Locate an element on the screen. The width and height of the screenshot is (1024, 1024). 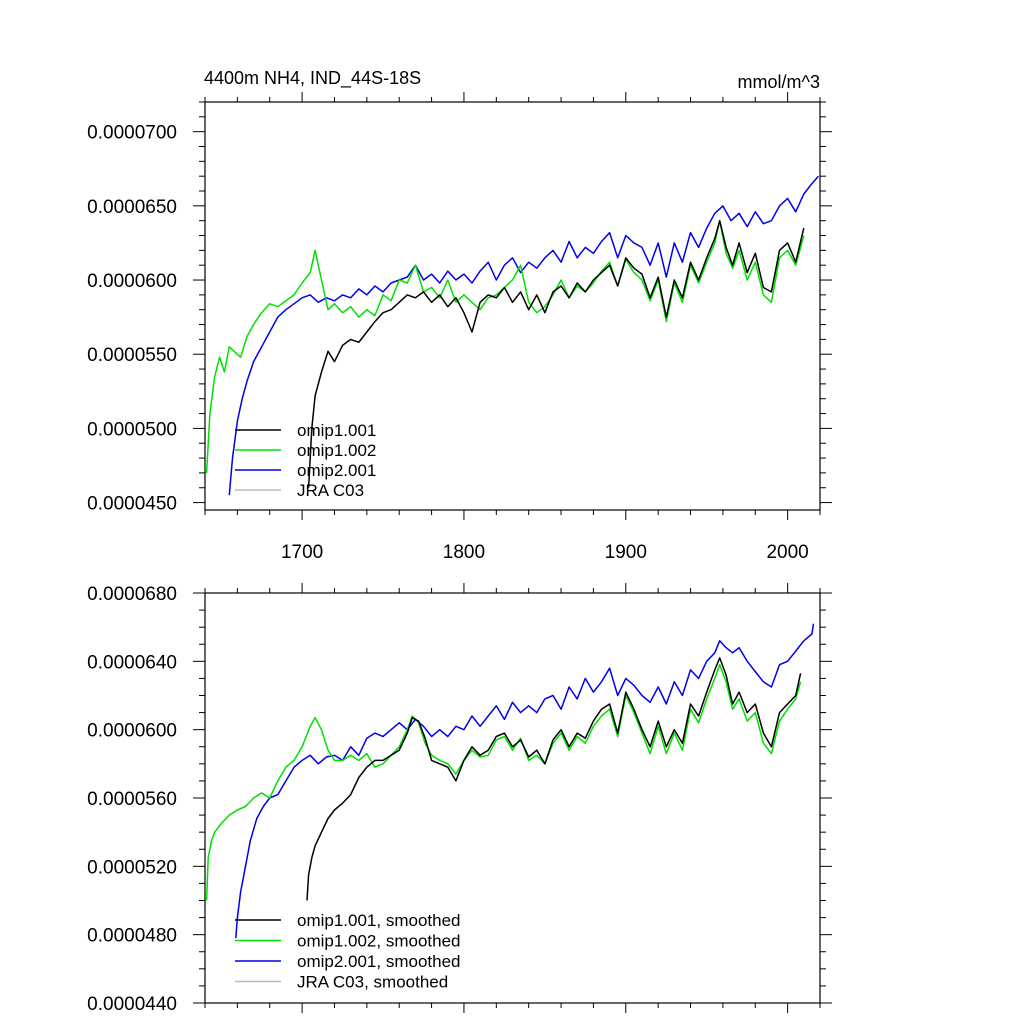
legend-label-jra_c03: JRA C03, smoothed is located at coordinates (372, 982).